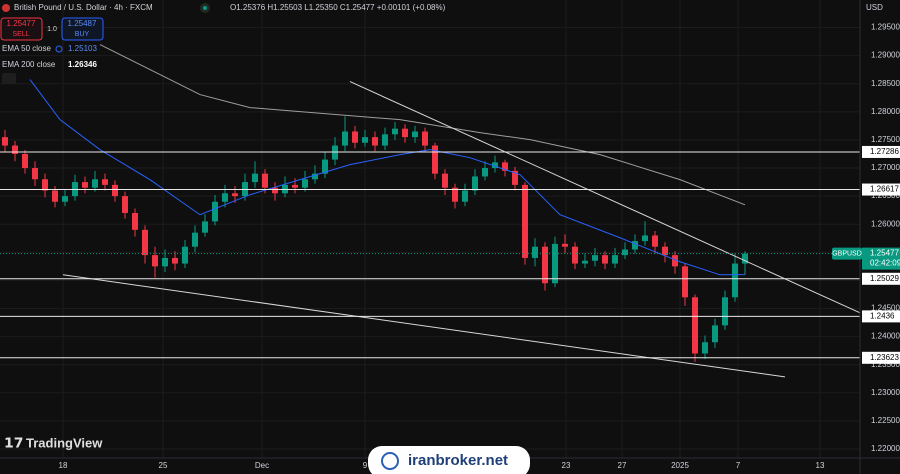  I want to click on symbol-box, so click(847, 253).